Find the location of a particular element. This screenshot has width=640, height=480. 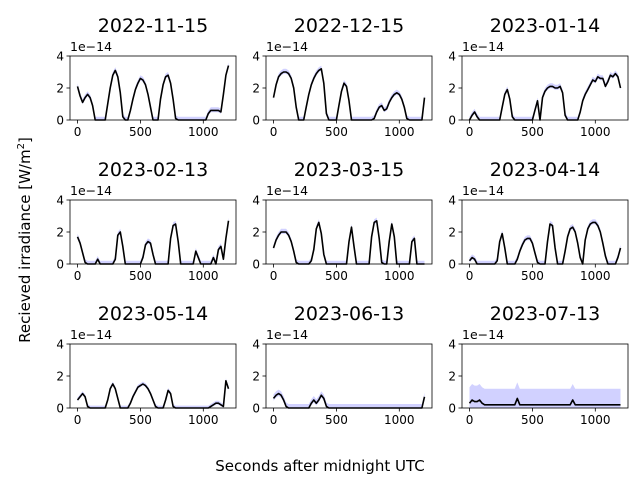

subplot-title: 2023-01-14 is located at coordinates (545, 26).